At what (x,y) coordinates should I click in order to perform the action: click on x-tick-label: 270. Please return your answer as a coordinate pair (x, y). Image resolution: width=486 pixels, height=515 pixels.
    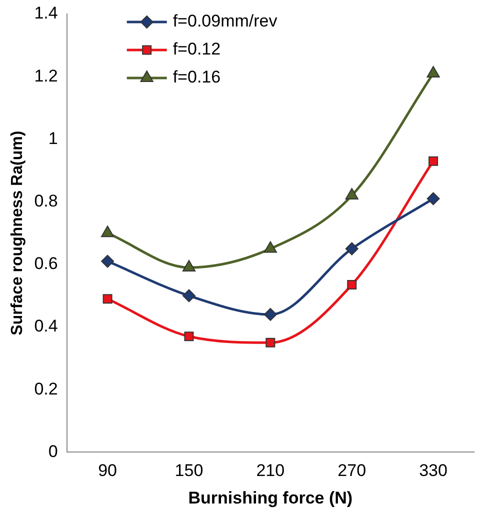
    Looking at the image, I should click on (352, 470).